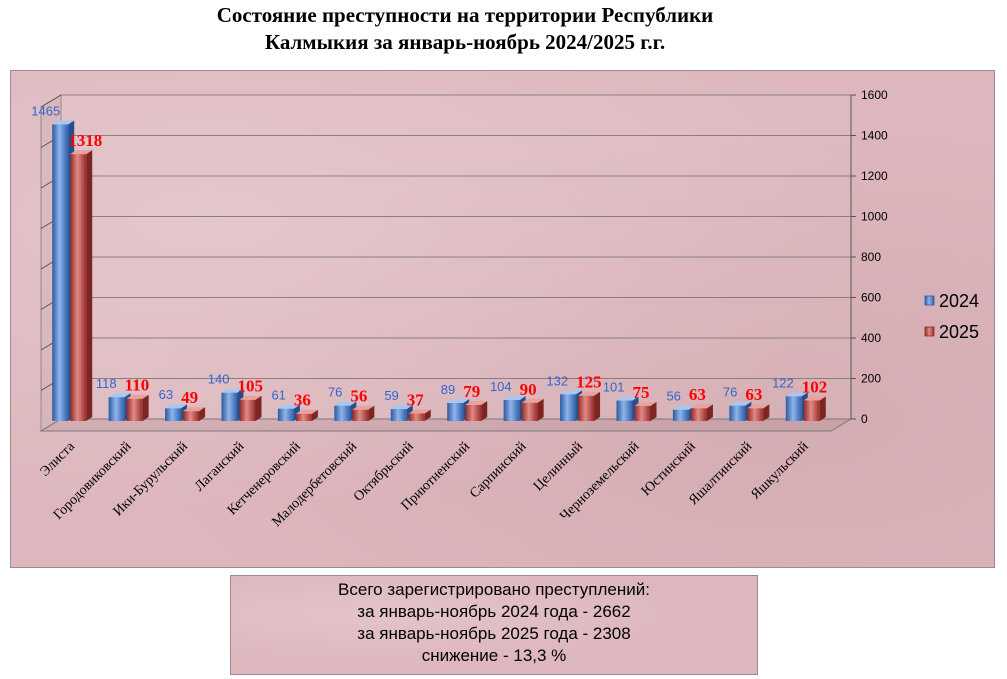 This screenshot has height=679, width=1007. What do you see at coordinates (358, 396) in the screenshot?
I see `data-label-2025: 56` at bounding box center [358, 396].